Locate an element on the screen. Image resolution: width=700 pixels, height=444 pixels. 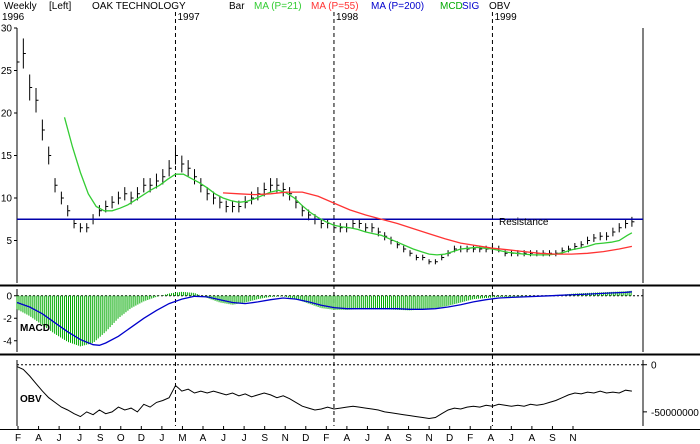
obv-label: OBV is located at coordinates (31, 399).